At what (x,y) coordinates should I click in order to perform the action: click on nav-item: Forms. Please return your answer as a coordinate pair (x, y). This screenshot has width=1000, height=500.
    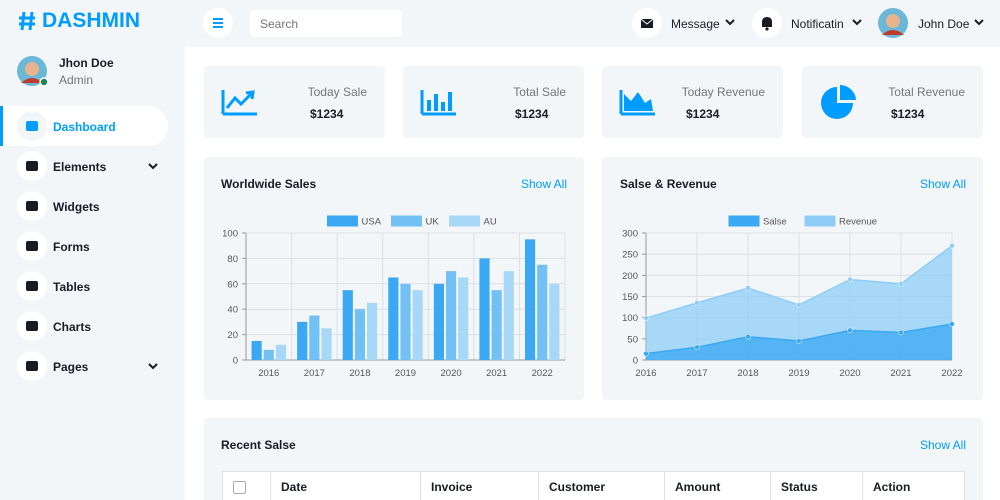
    Looking at the image, I should click on (84, 246).